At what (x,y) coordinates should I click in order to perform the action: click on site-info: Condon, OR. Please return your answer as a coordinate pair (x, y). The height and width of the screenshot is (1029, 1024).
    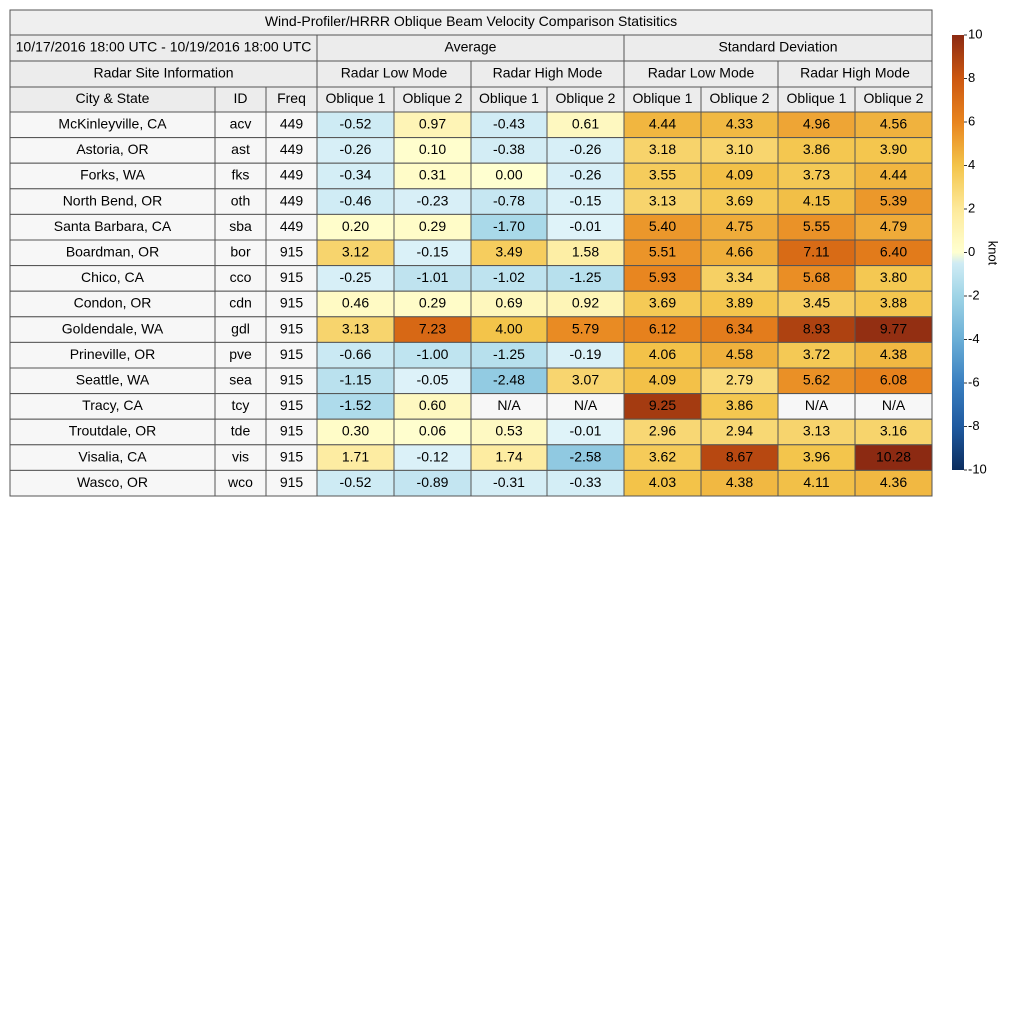
    Looking at the image, I should click on (113, 303).